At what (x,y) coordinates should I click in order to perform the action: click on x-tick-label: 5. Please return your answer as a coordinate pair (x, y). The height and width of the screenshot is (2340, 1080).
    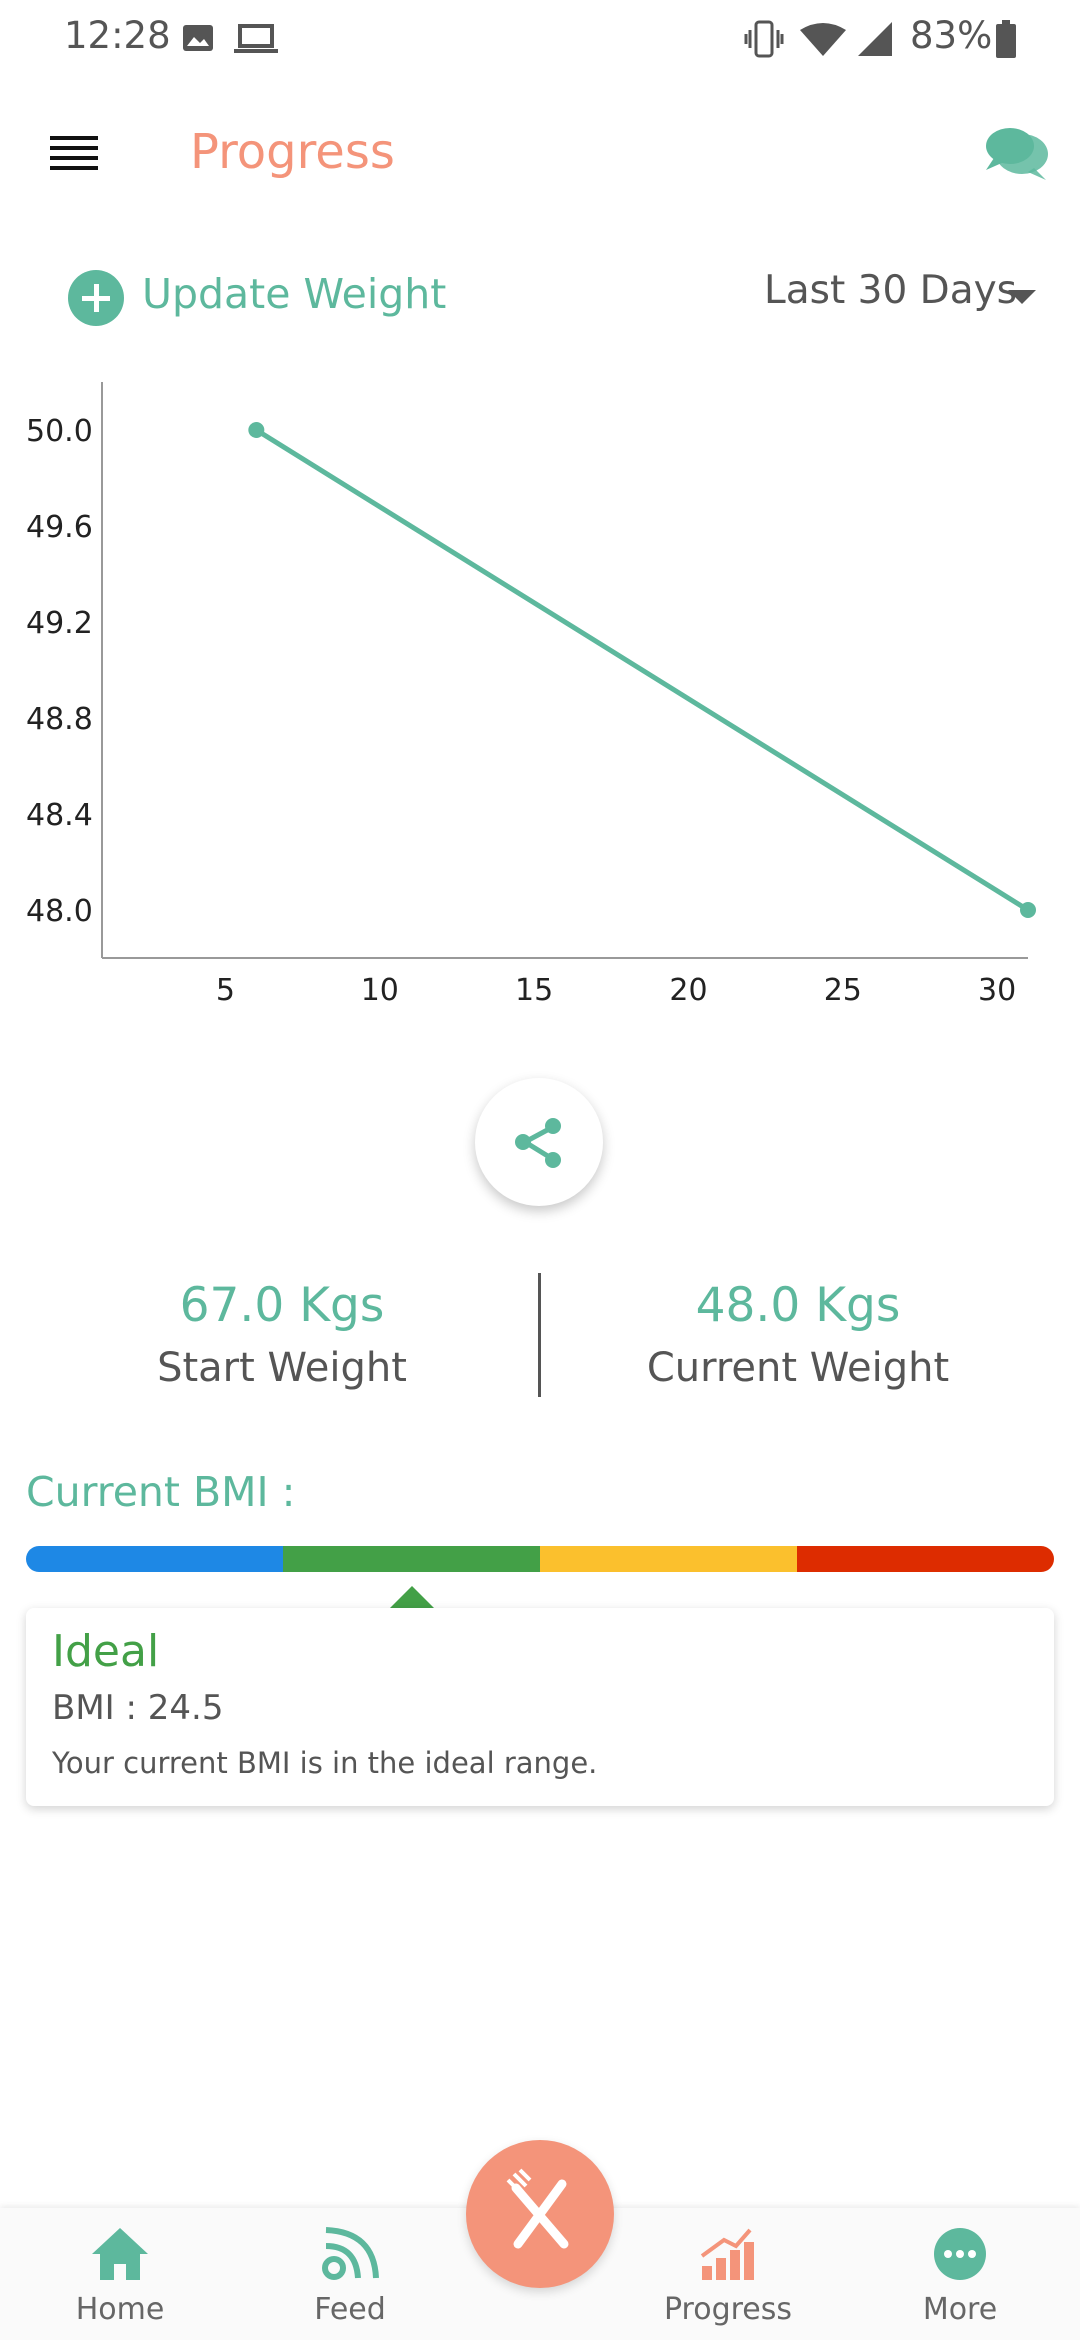
    Looking at the image, I should click on (225, 990).